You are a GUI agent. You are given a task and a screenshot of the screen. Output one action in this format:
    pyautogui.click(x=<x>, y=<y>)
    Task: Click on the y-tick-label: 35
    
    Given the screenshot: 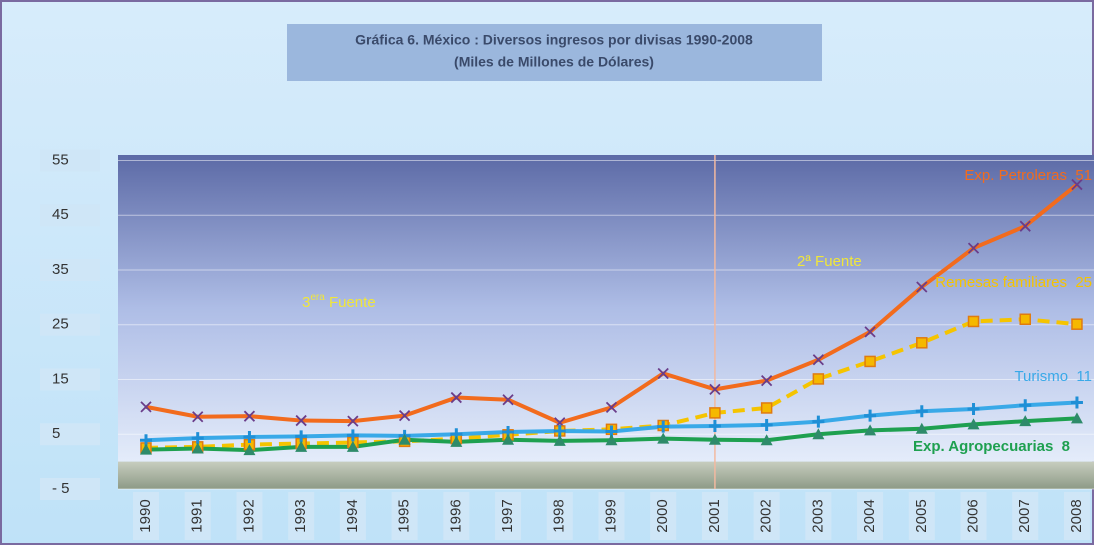 What is the action you would take?
    pyautogui.click(x=60, y=269)
    